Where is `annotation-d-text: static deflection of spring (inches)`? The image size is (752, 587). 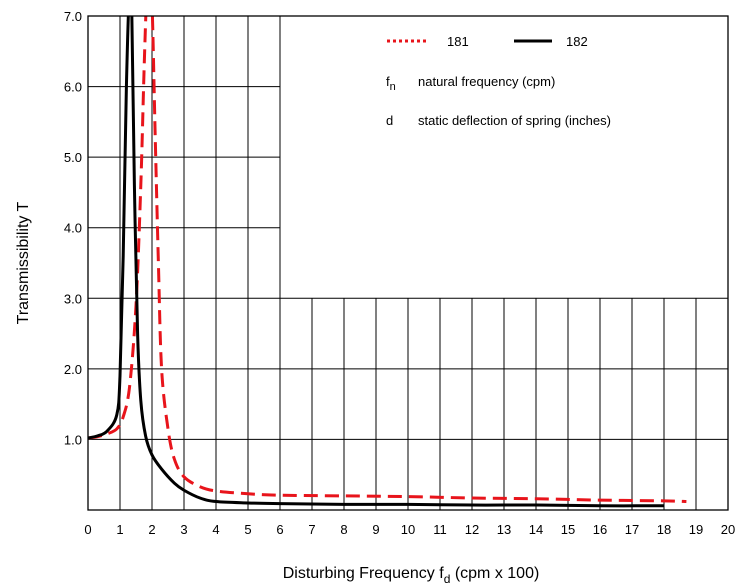 annotation-d-text: static deflection of spring (inches) is located at coordinates (514, 120).